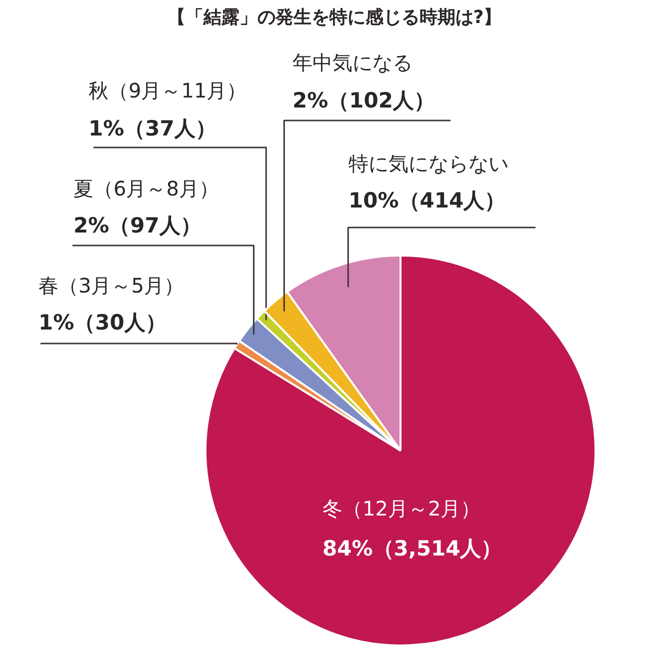 Image resolution: width=668 pixels, height=646 pixels. What do you see at coordinates (146, 188) in the screenshot?
I see `slice-label: 夏（6月～8月）` at bounding box center [146, 188].